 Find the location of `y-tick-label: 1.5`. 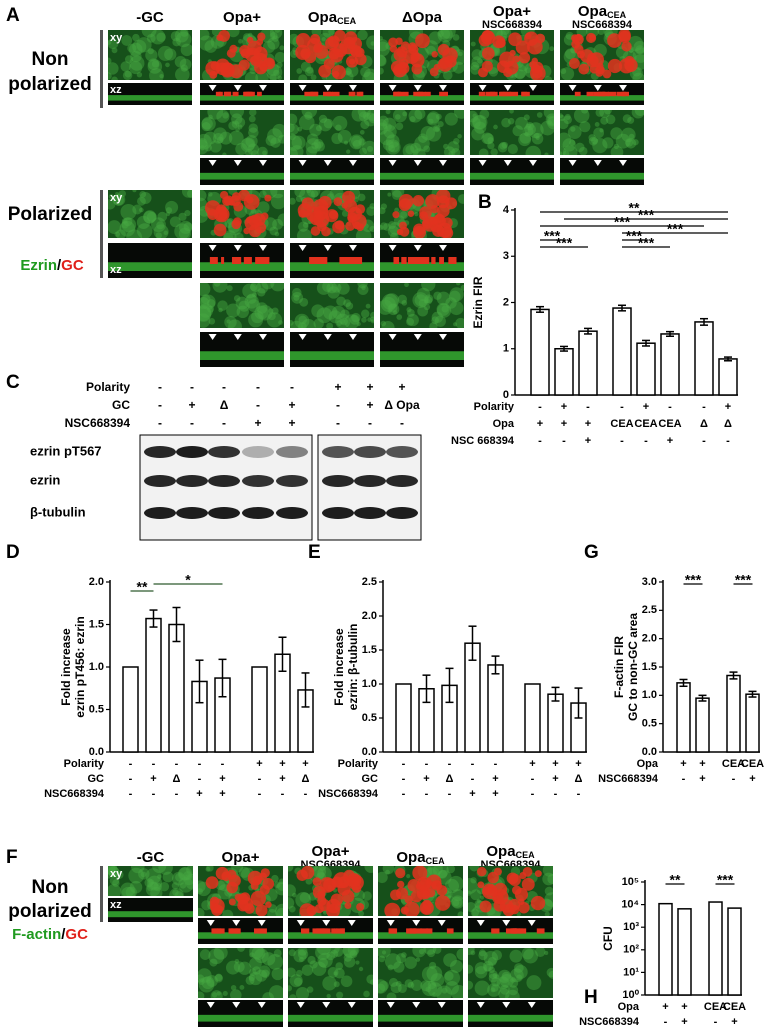

y-tick-label: 1.5 is located at coordinates (369, 650).